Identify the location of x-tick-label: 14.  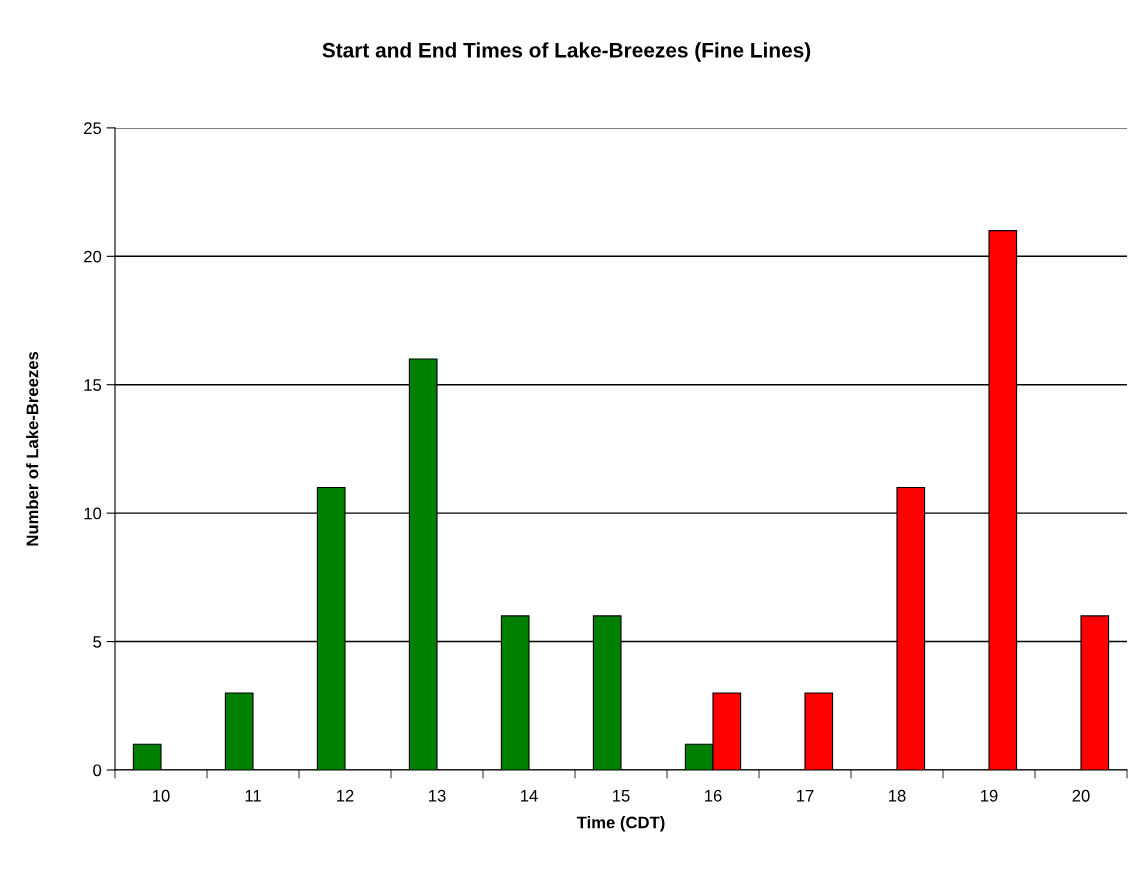
(529, 796).